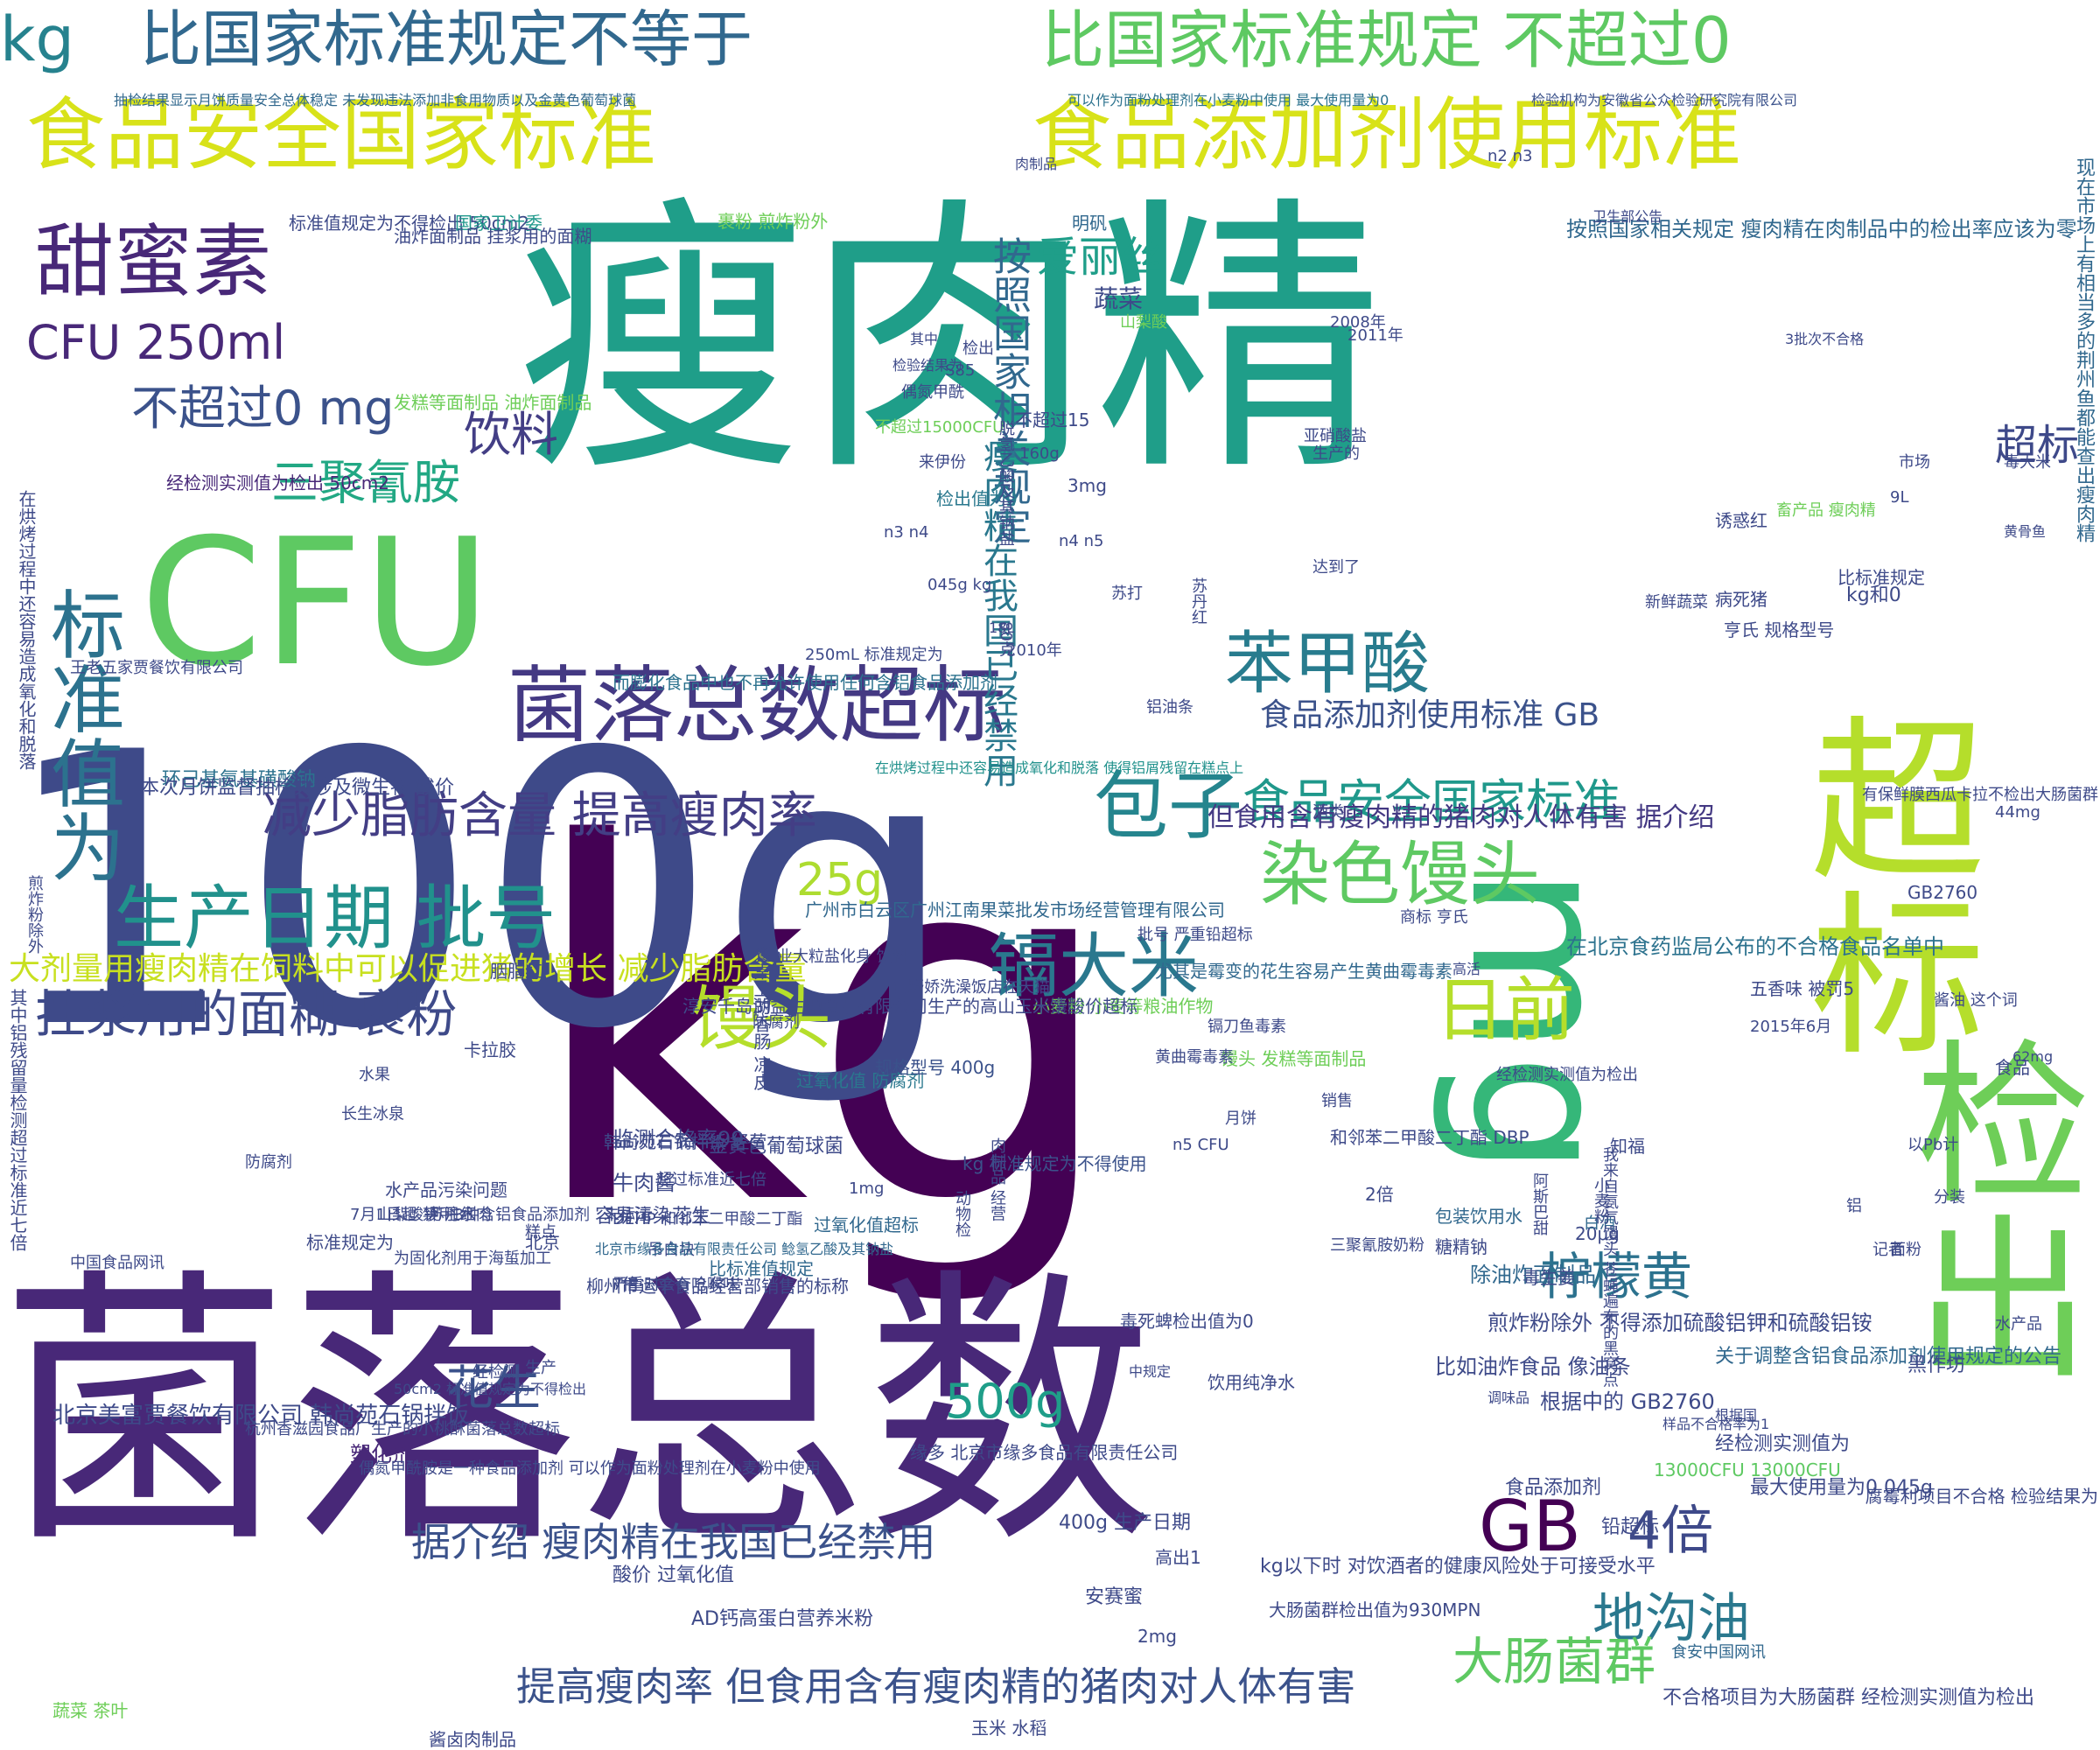 This screenshot has height=1750, width=2100. I want to click on word: 检出, so click(978, 349).